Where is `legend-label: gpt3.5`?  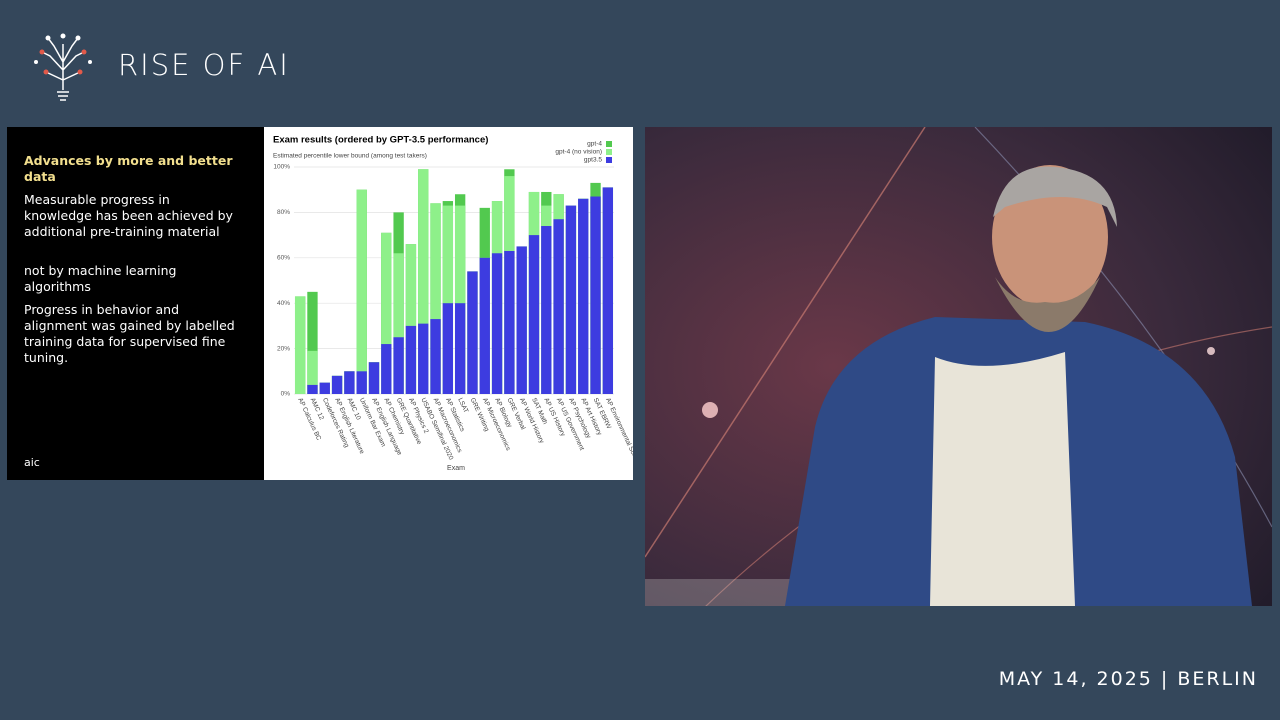 legend-label: gpt3.5 is located at coordinates (593, 160).